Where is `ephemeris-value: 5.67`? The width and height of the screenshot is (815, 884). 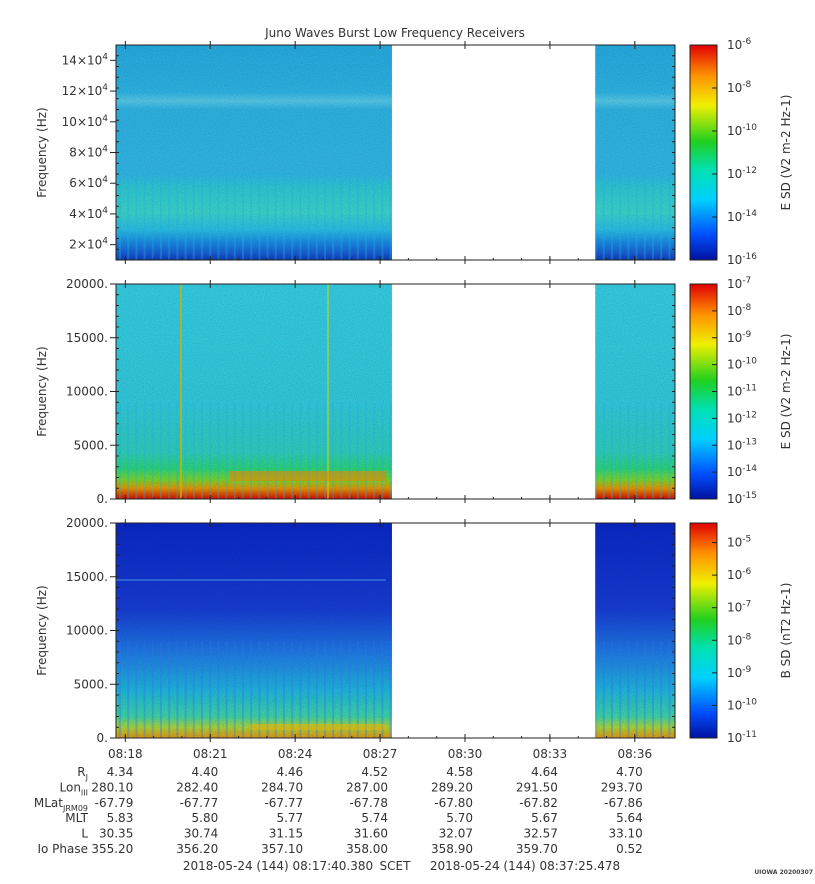
ephemeris-value: 5.67 is located at coordinates (544, 818).